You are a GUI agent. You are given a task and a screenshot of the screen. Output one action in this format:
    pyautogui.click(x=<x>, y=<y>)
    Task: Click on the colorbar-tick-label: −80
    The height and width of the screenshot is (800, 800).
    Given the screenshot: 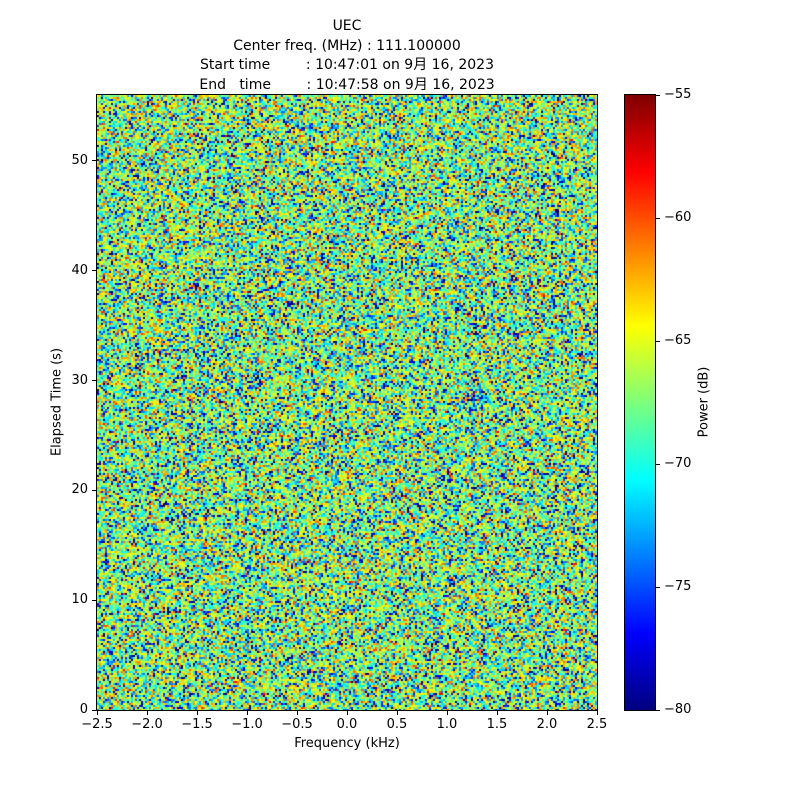 What is the action you would take?
    pyautogui.click(x=678, y=709)
    